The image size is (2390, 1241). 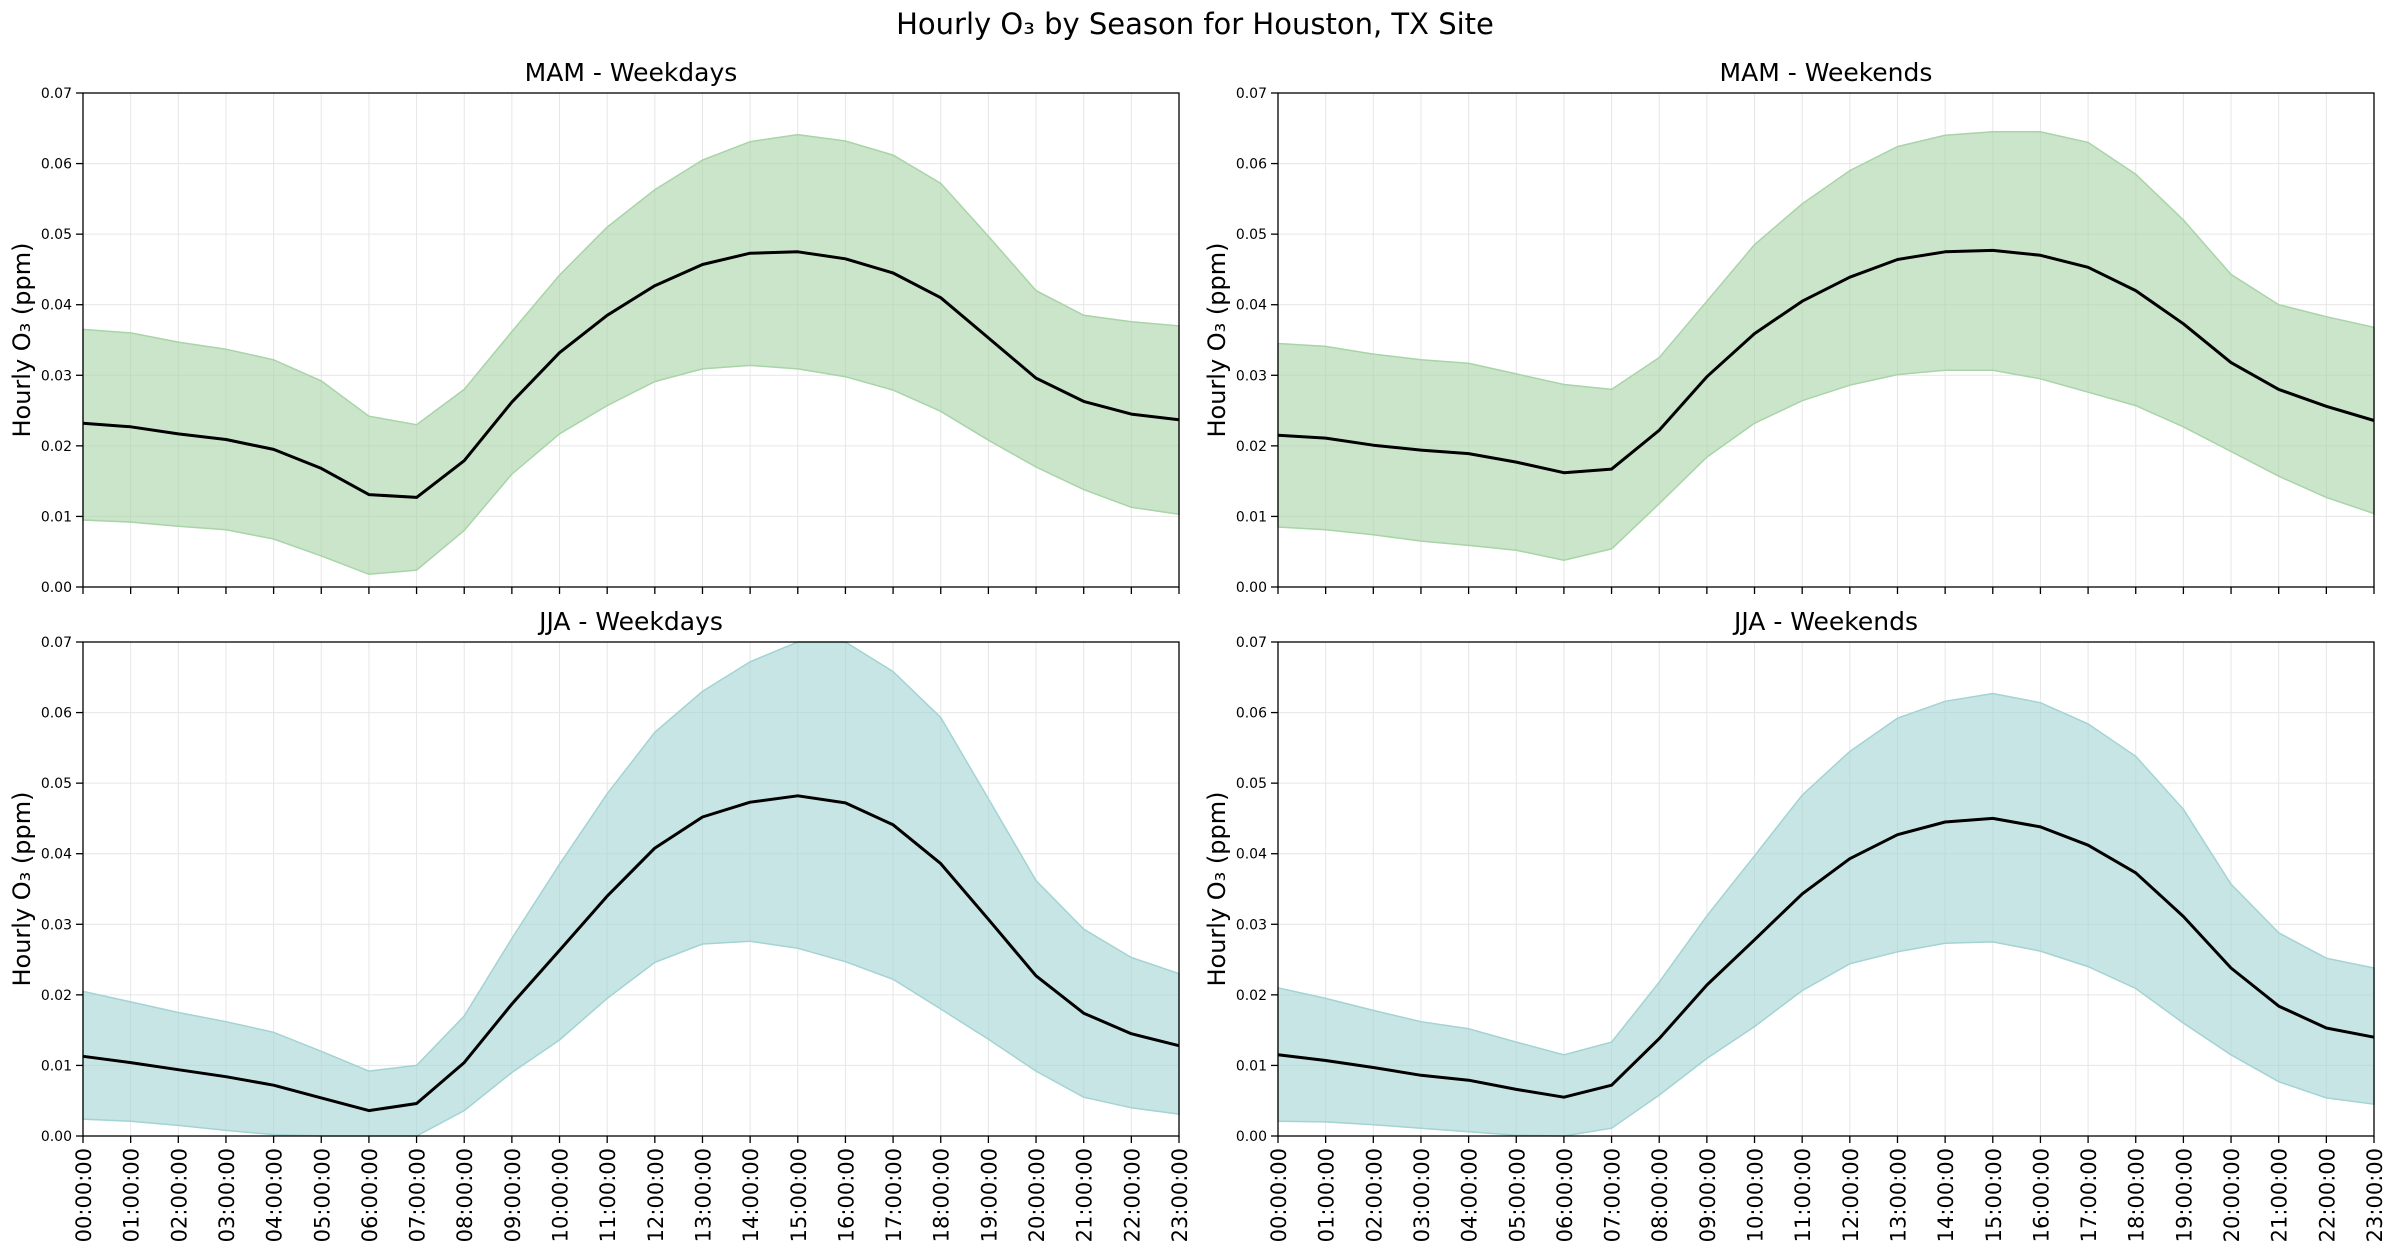 I want to click on x-tick-label: 00:00:00, so click(x=1279, y=1194).